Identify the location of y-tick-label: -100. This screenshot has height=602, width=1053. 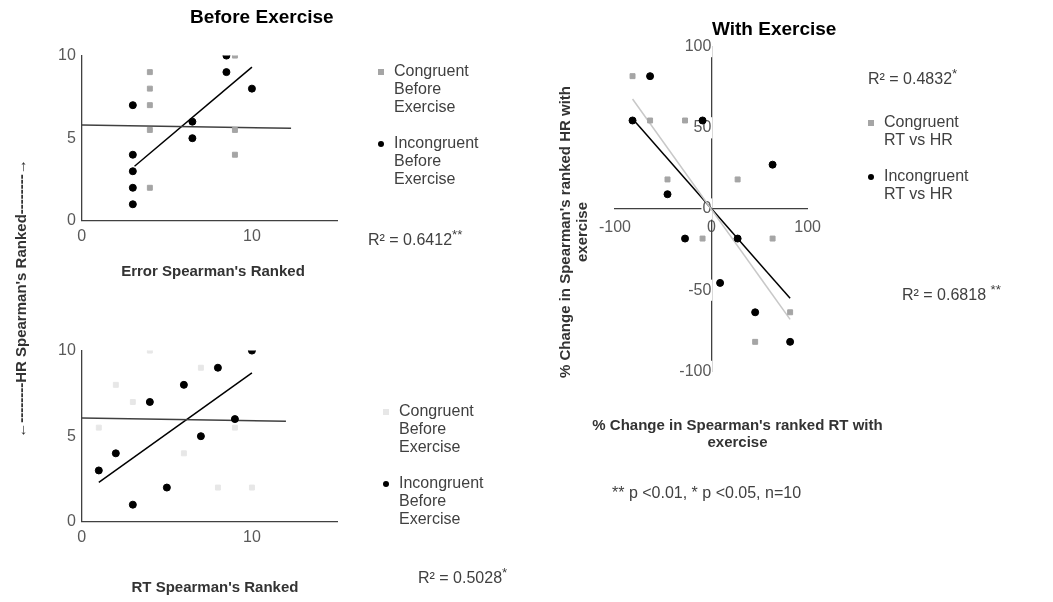
(695, 370).